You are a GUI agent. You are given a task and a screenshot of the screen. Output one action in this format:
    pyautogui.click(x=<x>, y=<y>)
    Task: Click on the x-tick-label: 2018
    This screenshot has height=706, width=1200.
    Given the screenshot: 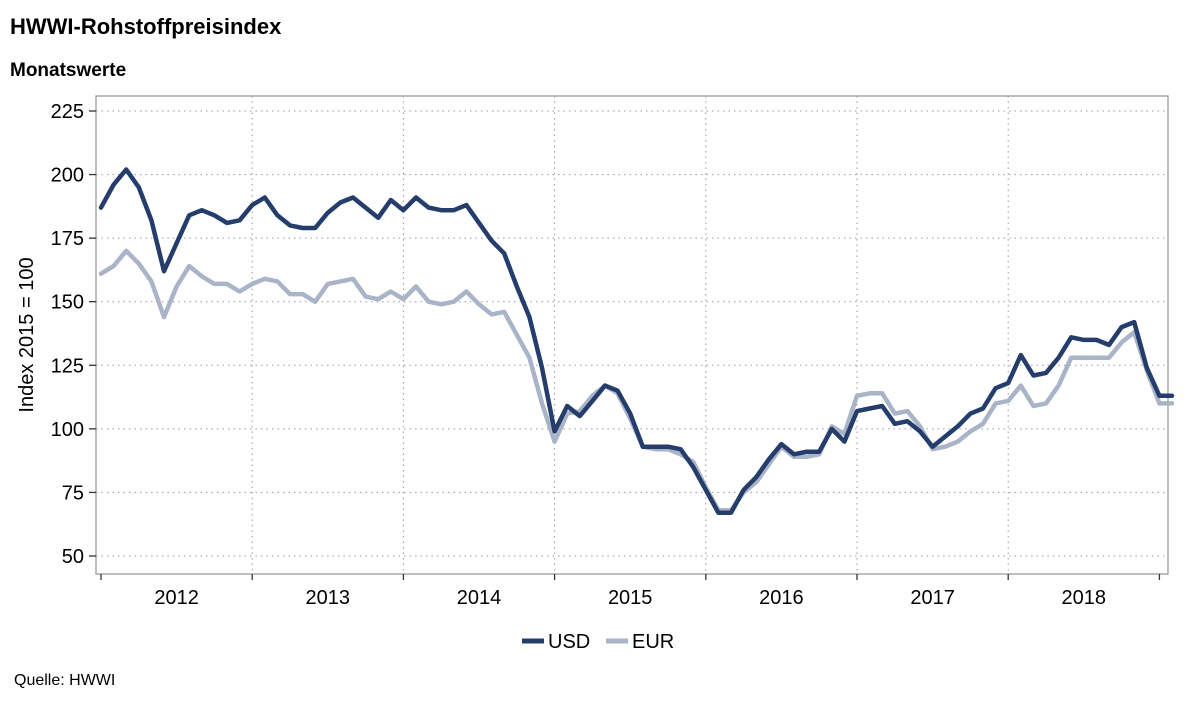 What is the action you would take?
    pyautogui.click(x=1084, y=598)
    